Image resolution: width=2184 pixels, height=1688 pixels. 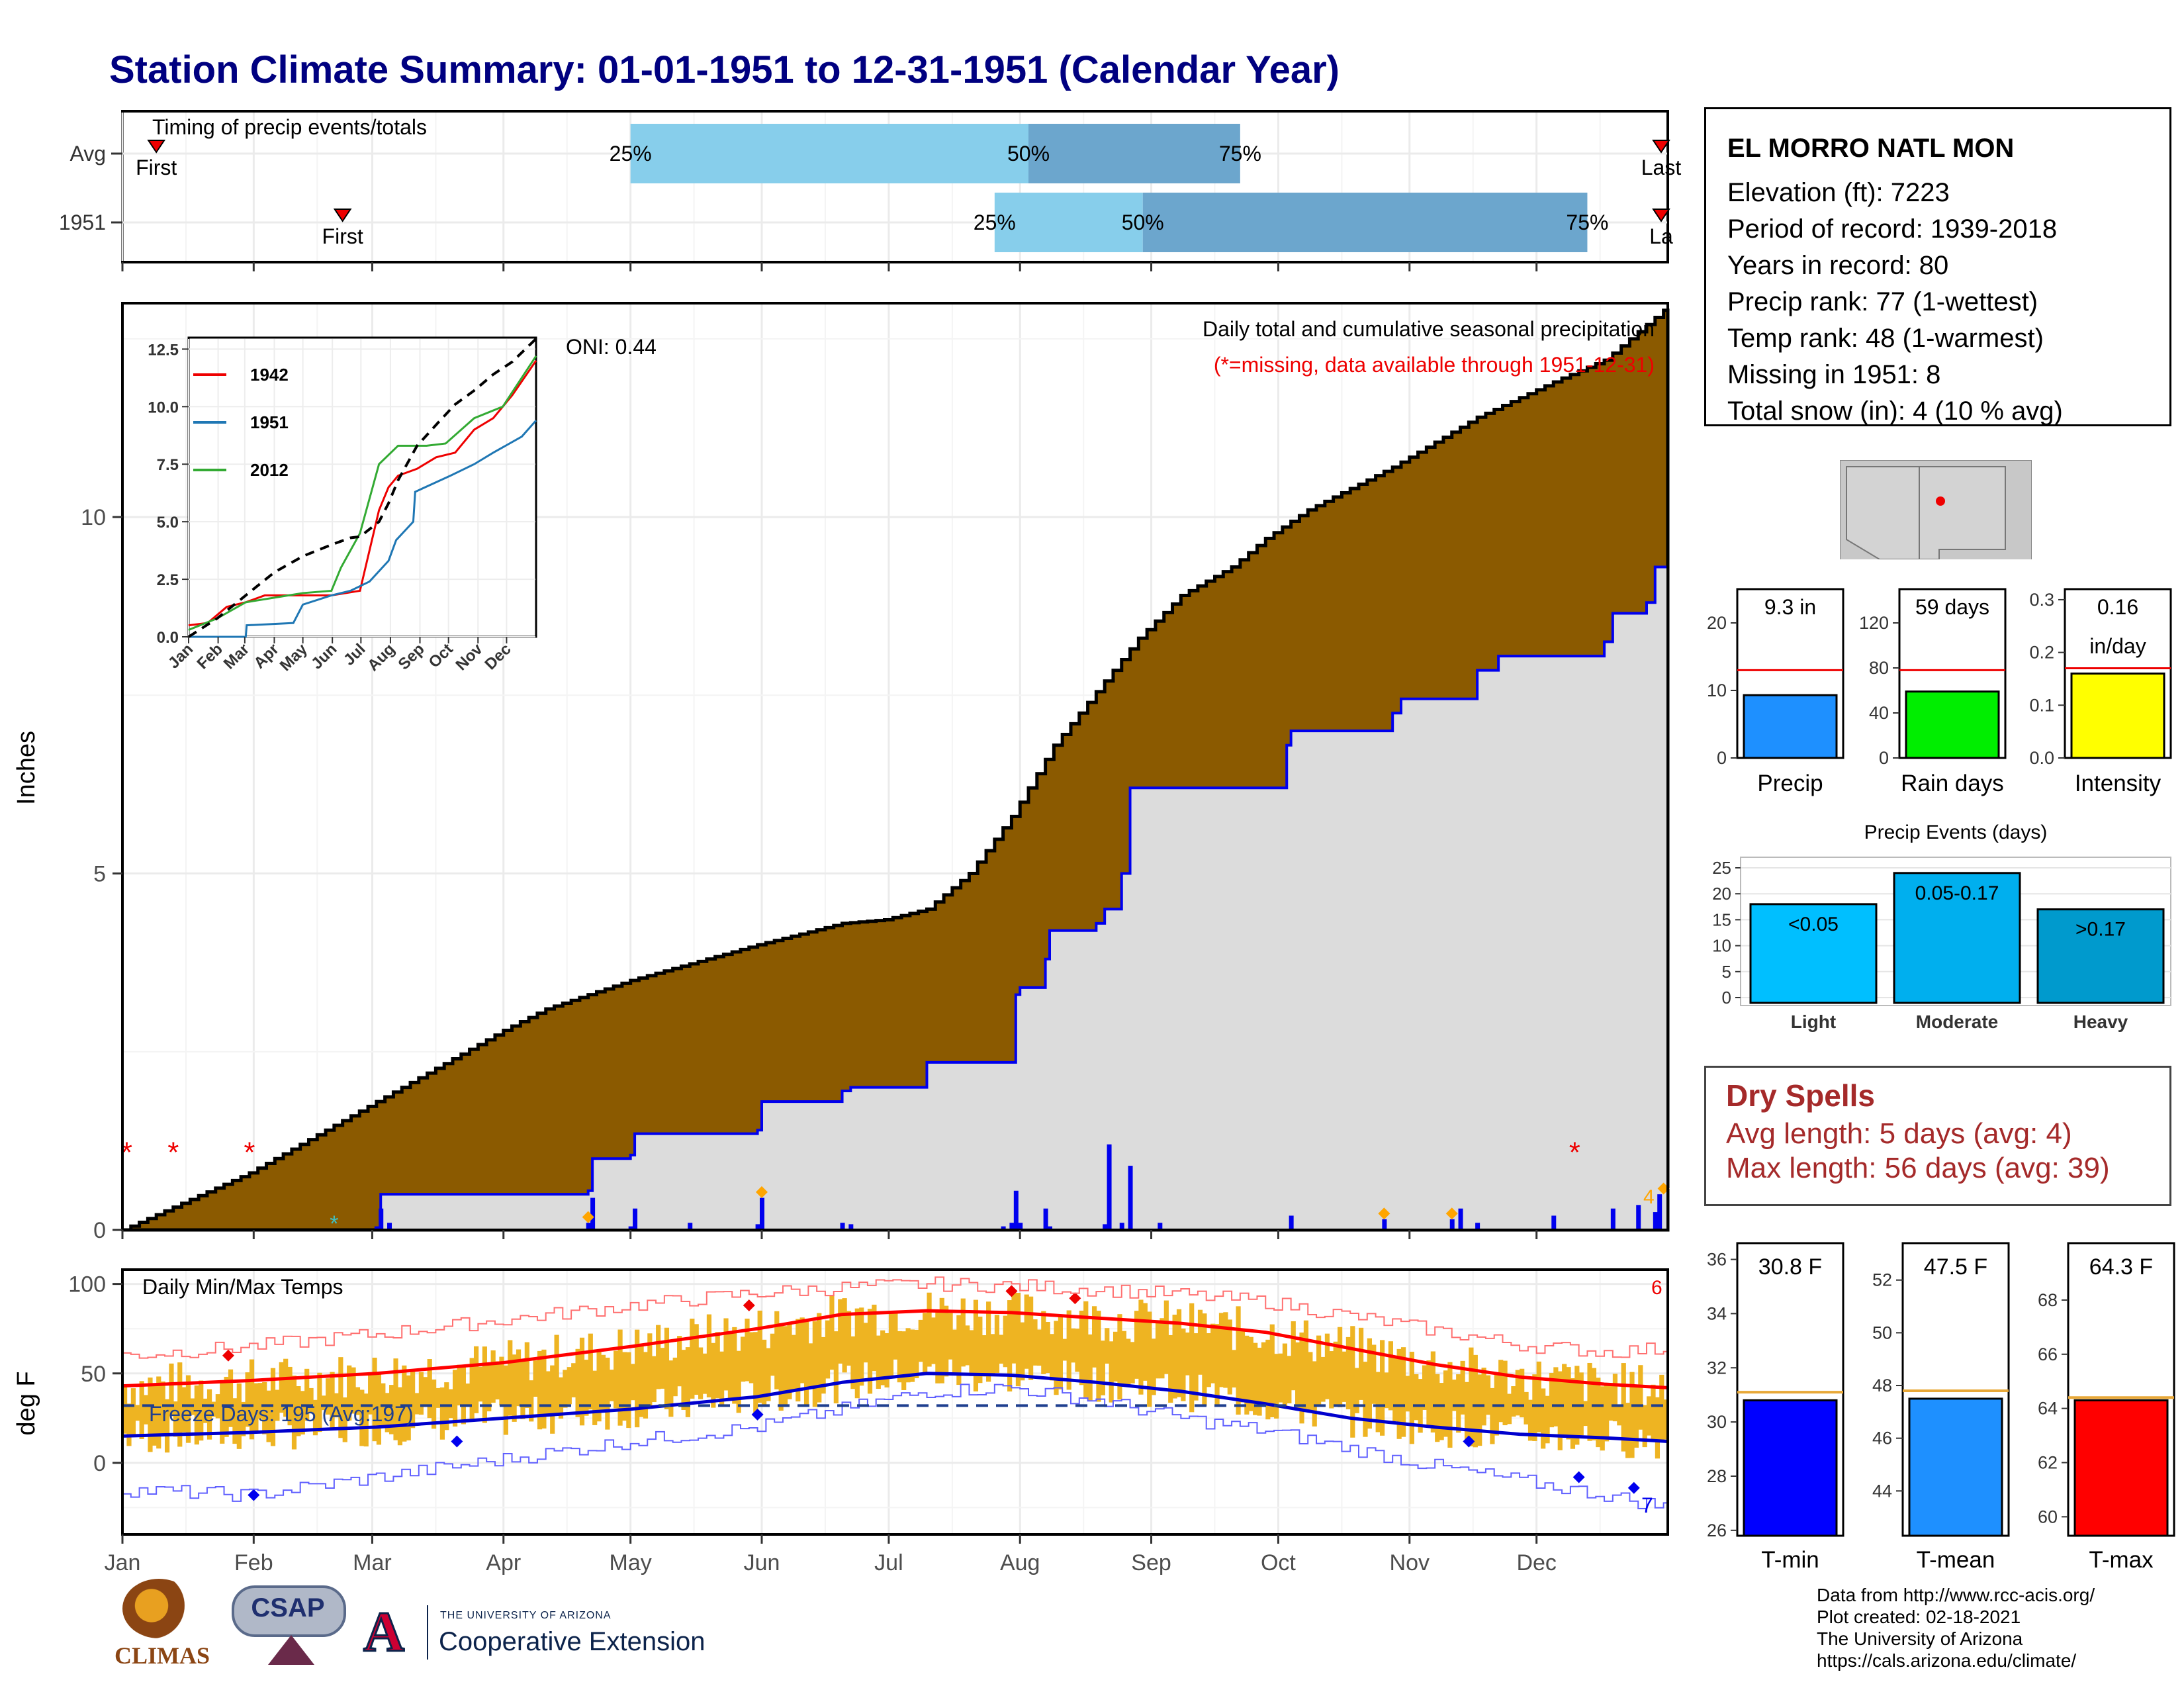 I want to click on mini-bar-label: Precip, so click(x=1790, y=783).